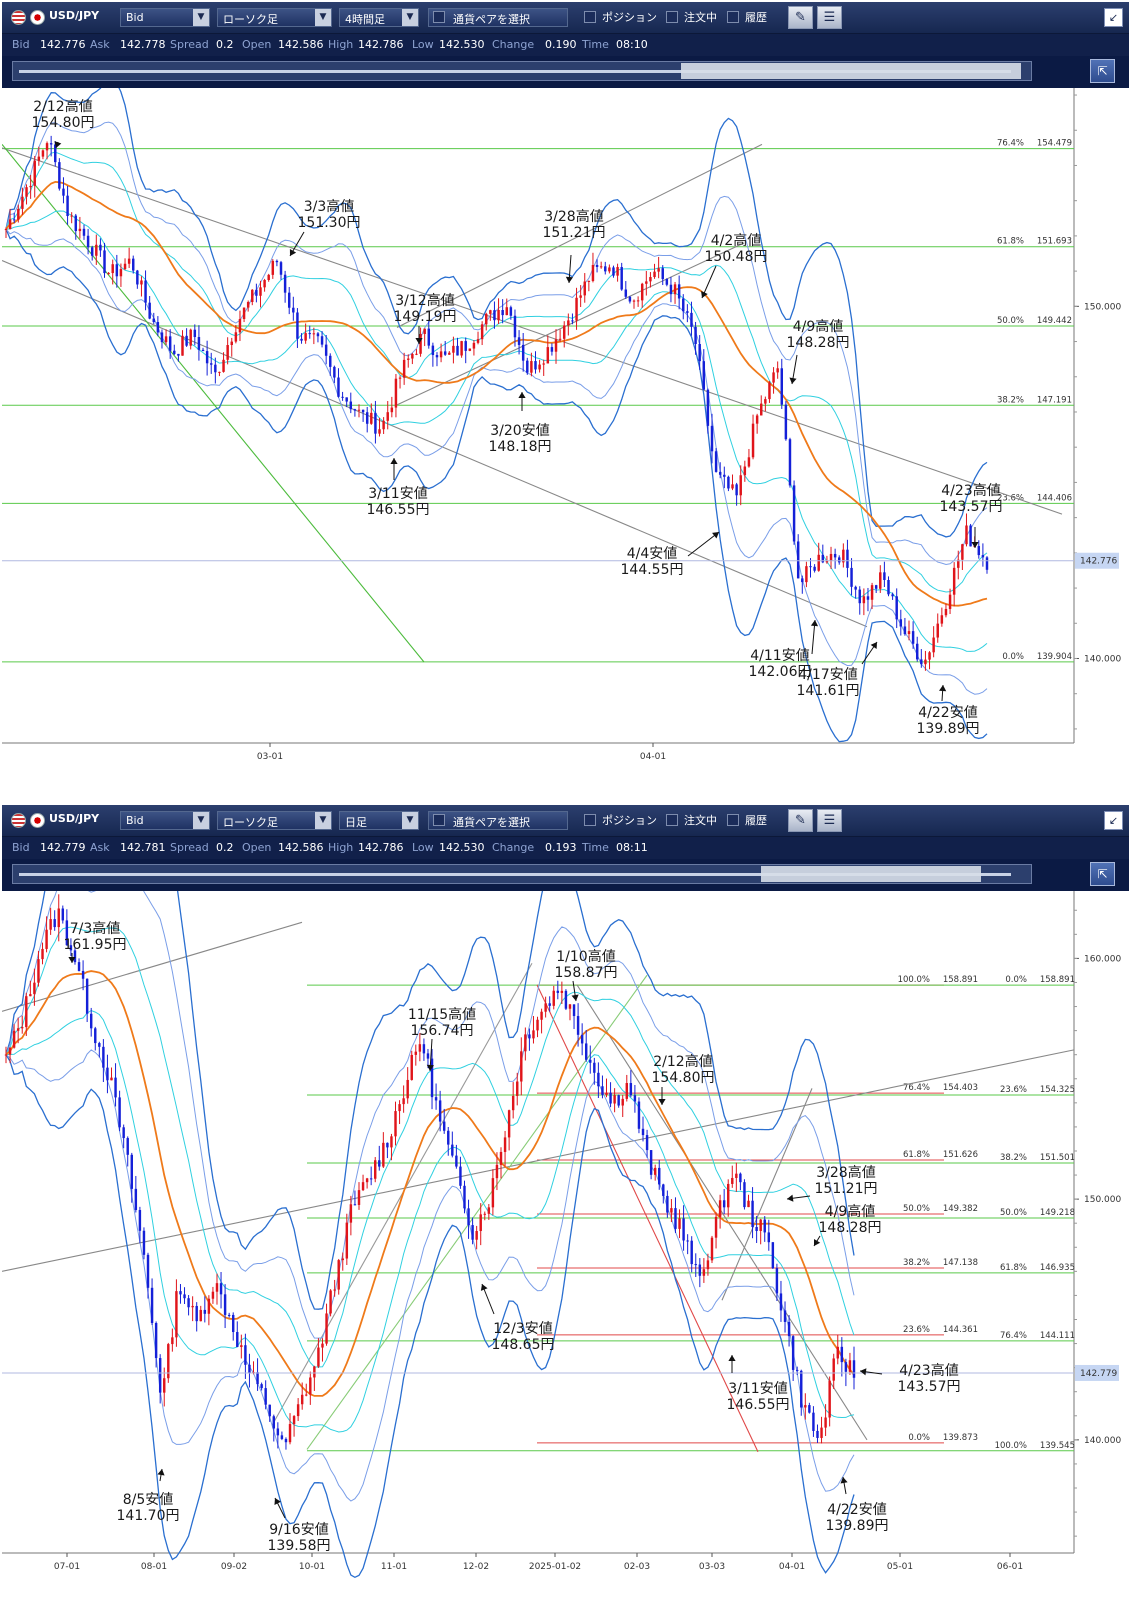 This screenshot has width=1131, height=1616. I want to click on x-tick-label: 11-01, so click(394, 1567).